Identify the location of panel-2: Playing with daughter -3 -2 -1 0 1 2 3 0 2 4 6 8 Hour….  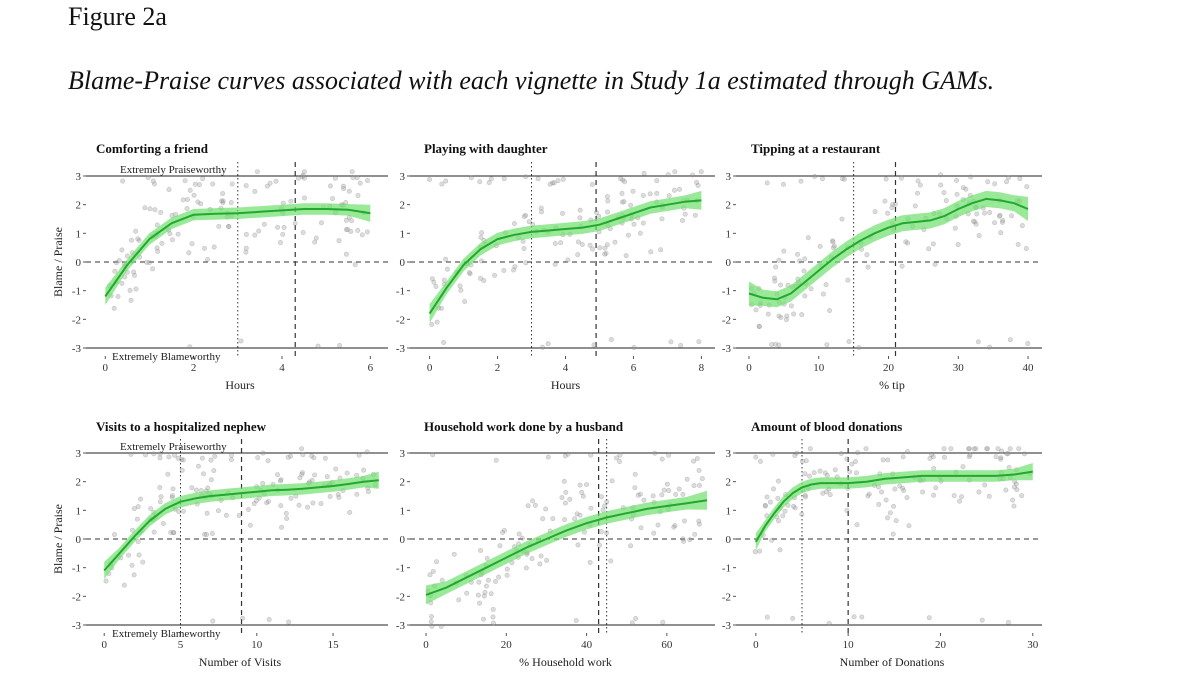
(555, 266).